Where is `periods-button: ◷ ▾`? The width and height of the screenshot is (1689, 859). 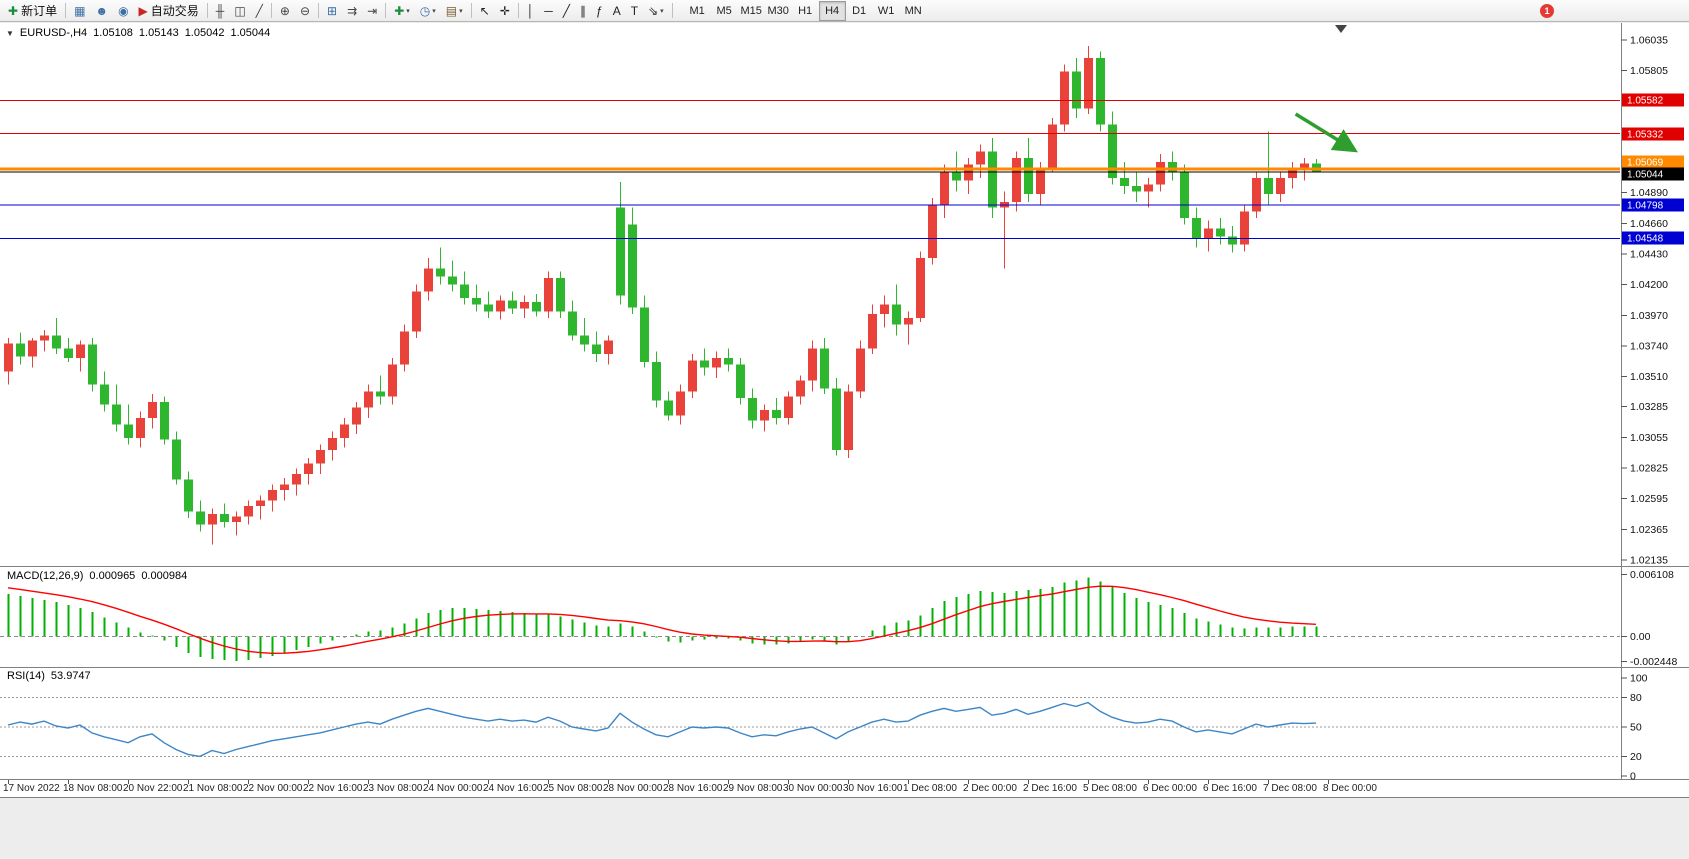 periods-button: ◷ ▾ is located at coordinates (428, 10).